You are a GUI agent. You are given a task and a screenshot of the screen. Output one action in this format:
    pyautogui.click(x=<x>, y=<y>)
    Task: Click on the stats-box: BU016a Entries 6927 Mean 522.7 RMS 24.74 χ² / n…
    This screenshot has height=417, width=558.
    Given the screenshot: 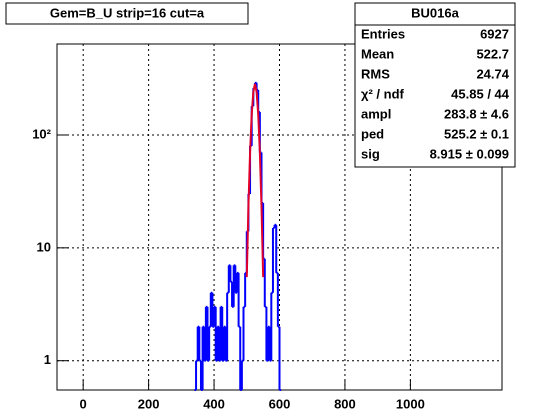 What is the action you would take?
    pyautogui.click(x=435, y=85)
    